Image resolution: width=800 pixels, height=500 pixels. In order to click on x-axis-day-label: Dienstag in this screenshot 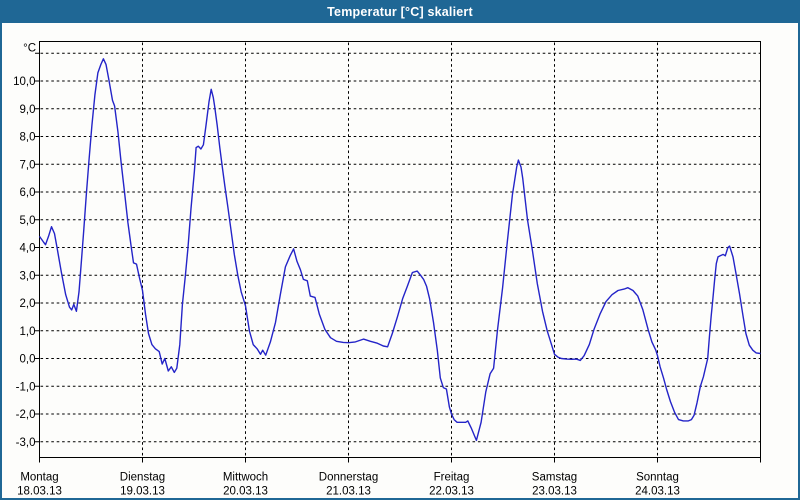, I will do `click(142, 478)`.